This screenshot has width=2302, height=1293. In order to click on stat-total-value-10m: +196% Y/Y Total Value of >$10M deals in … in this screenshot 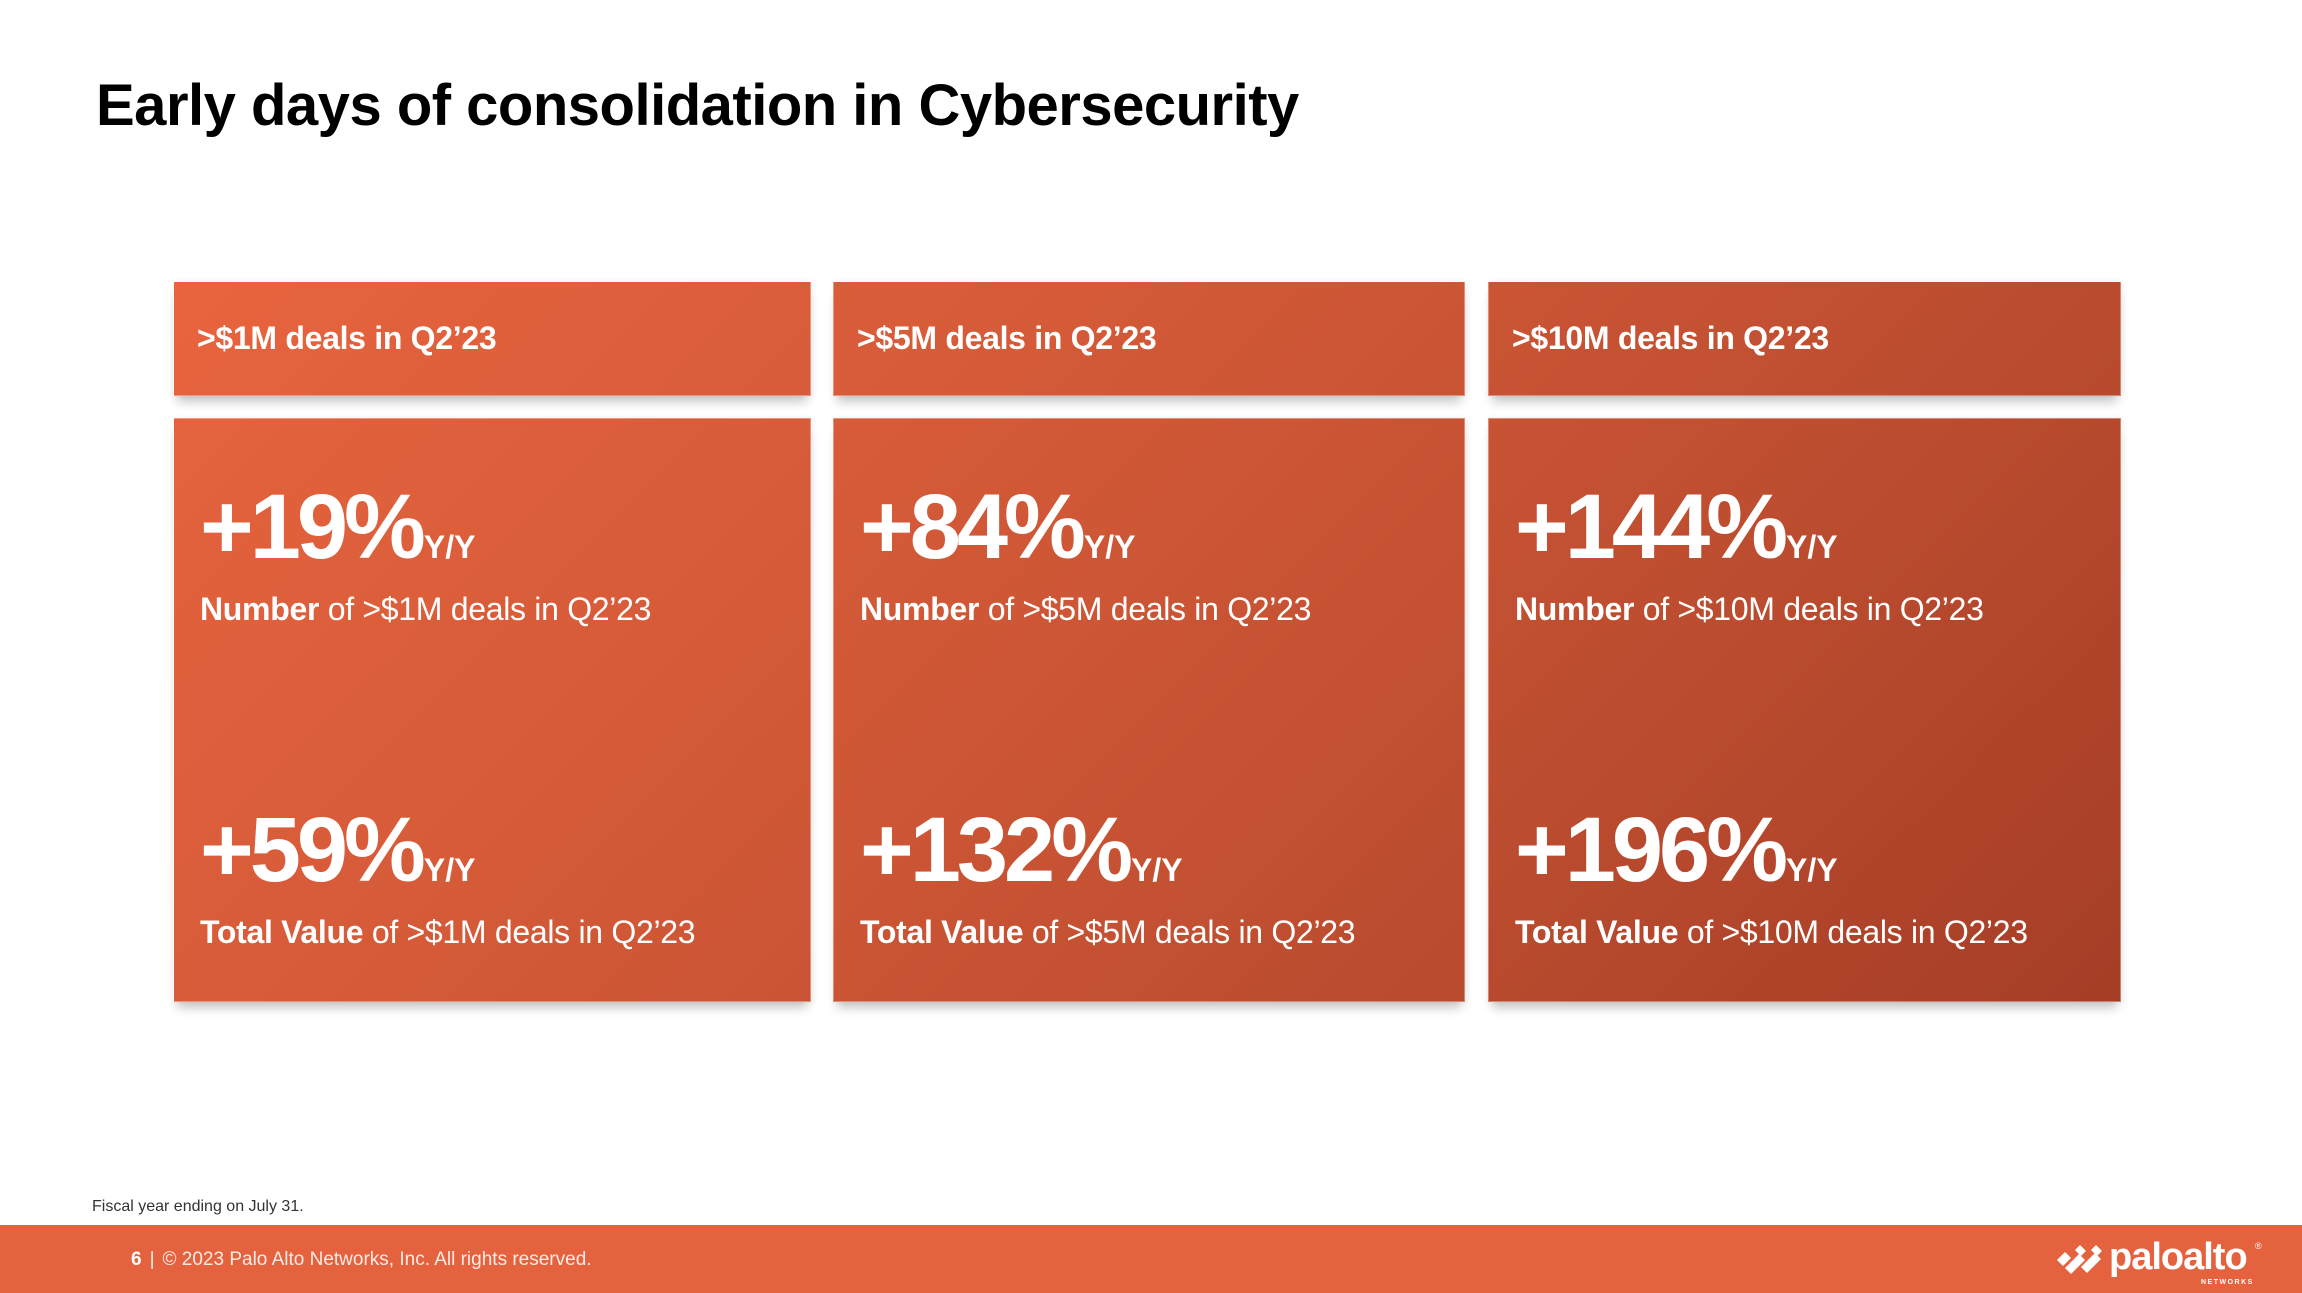, I will do `click(1771, 877)`.